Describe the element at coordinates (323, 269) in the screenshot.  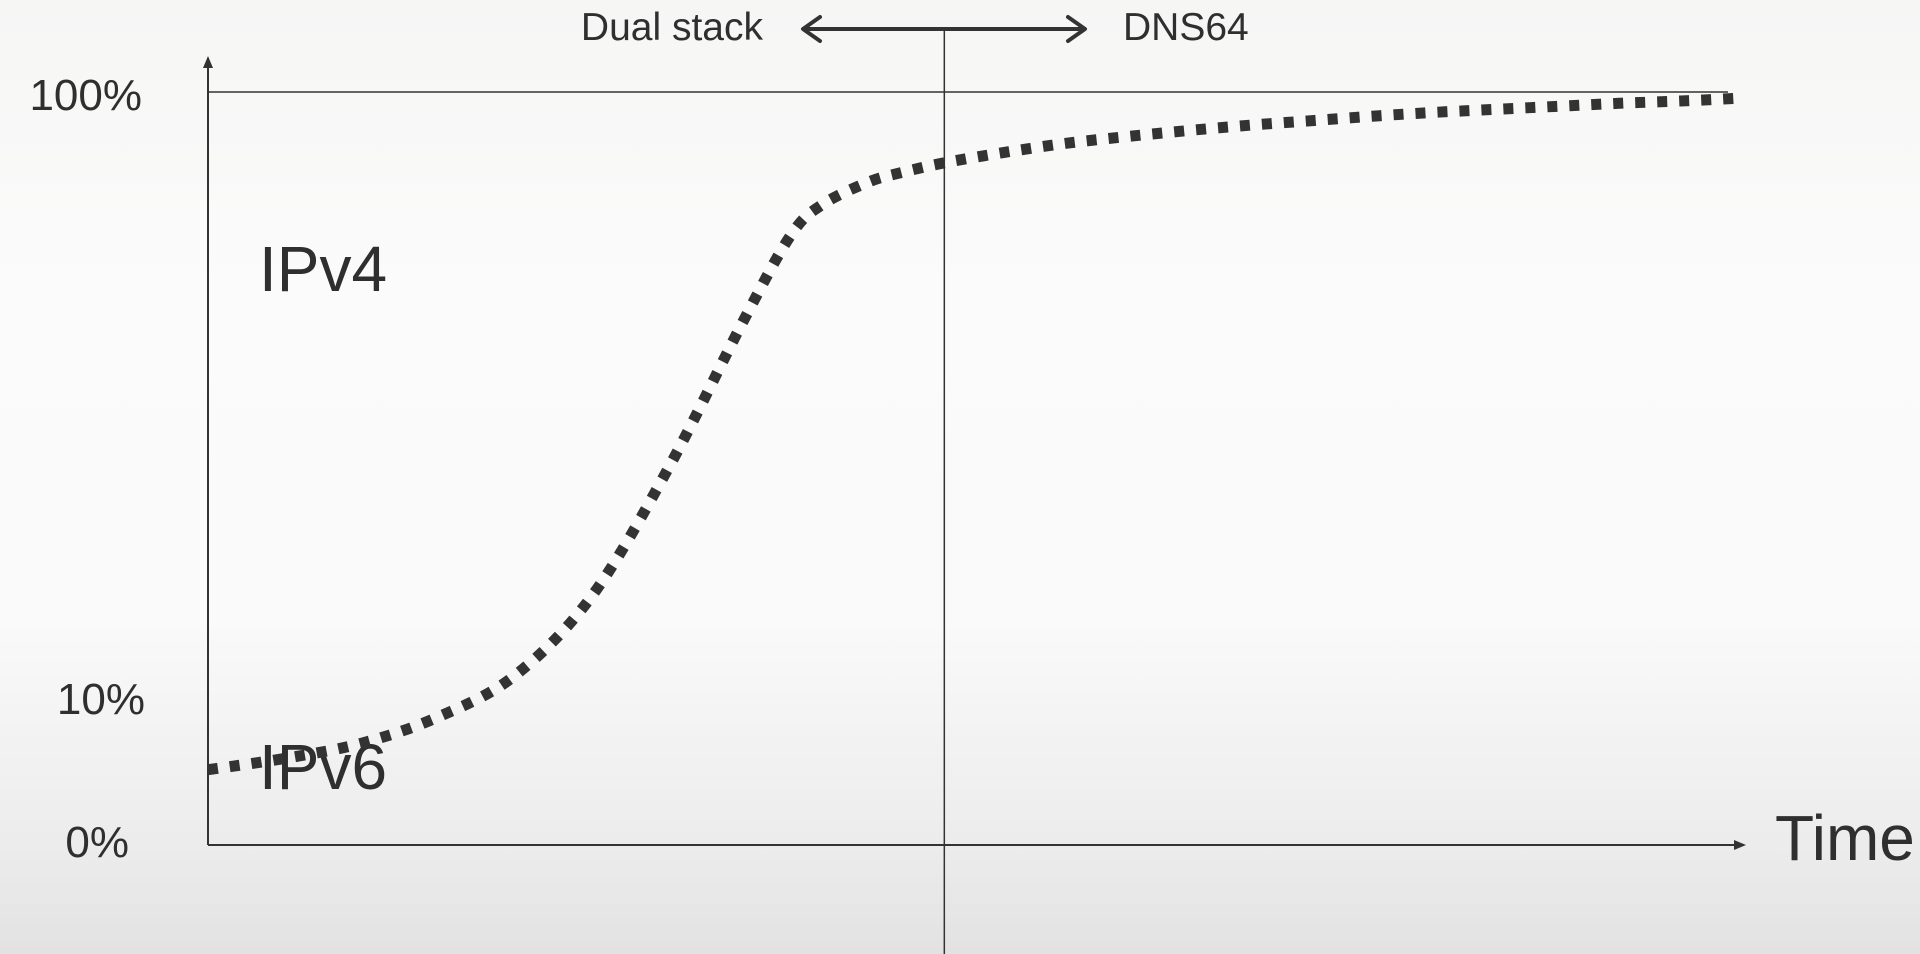
I see `ipv4-region-label: IPv4` at that location.